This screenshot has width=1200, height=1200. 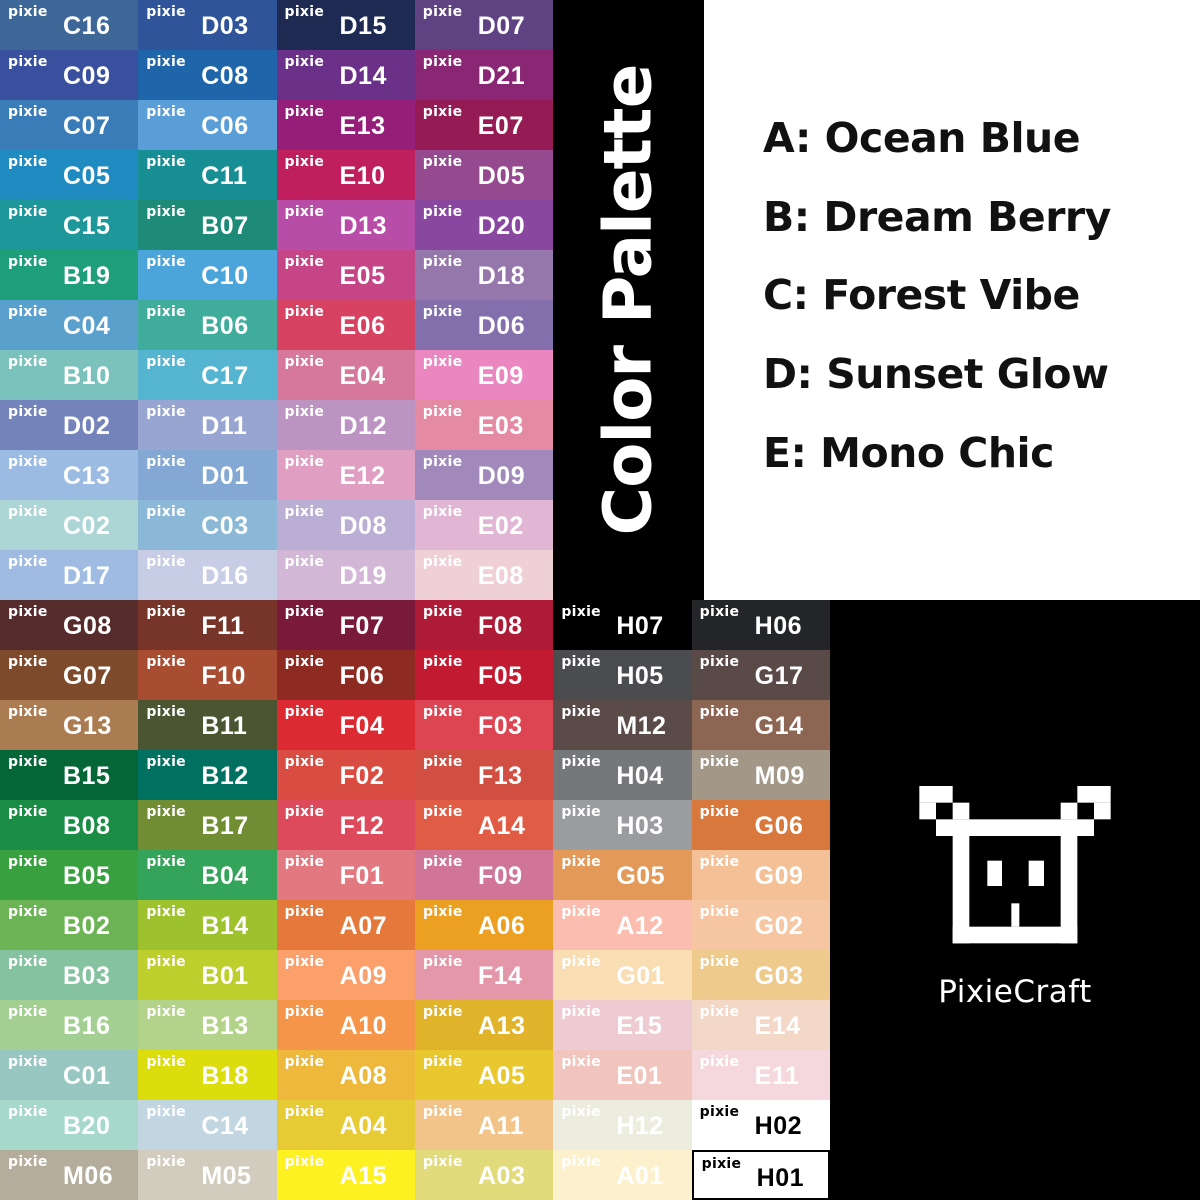 I want to click on swatch-code: D18, so click(x=501, y=276).